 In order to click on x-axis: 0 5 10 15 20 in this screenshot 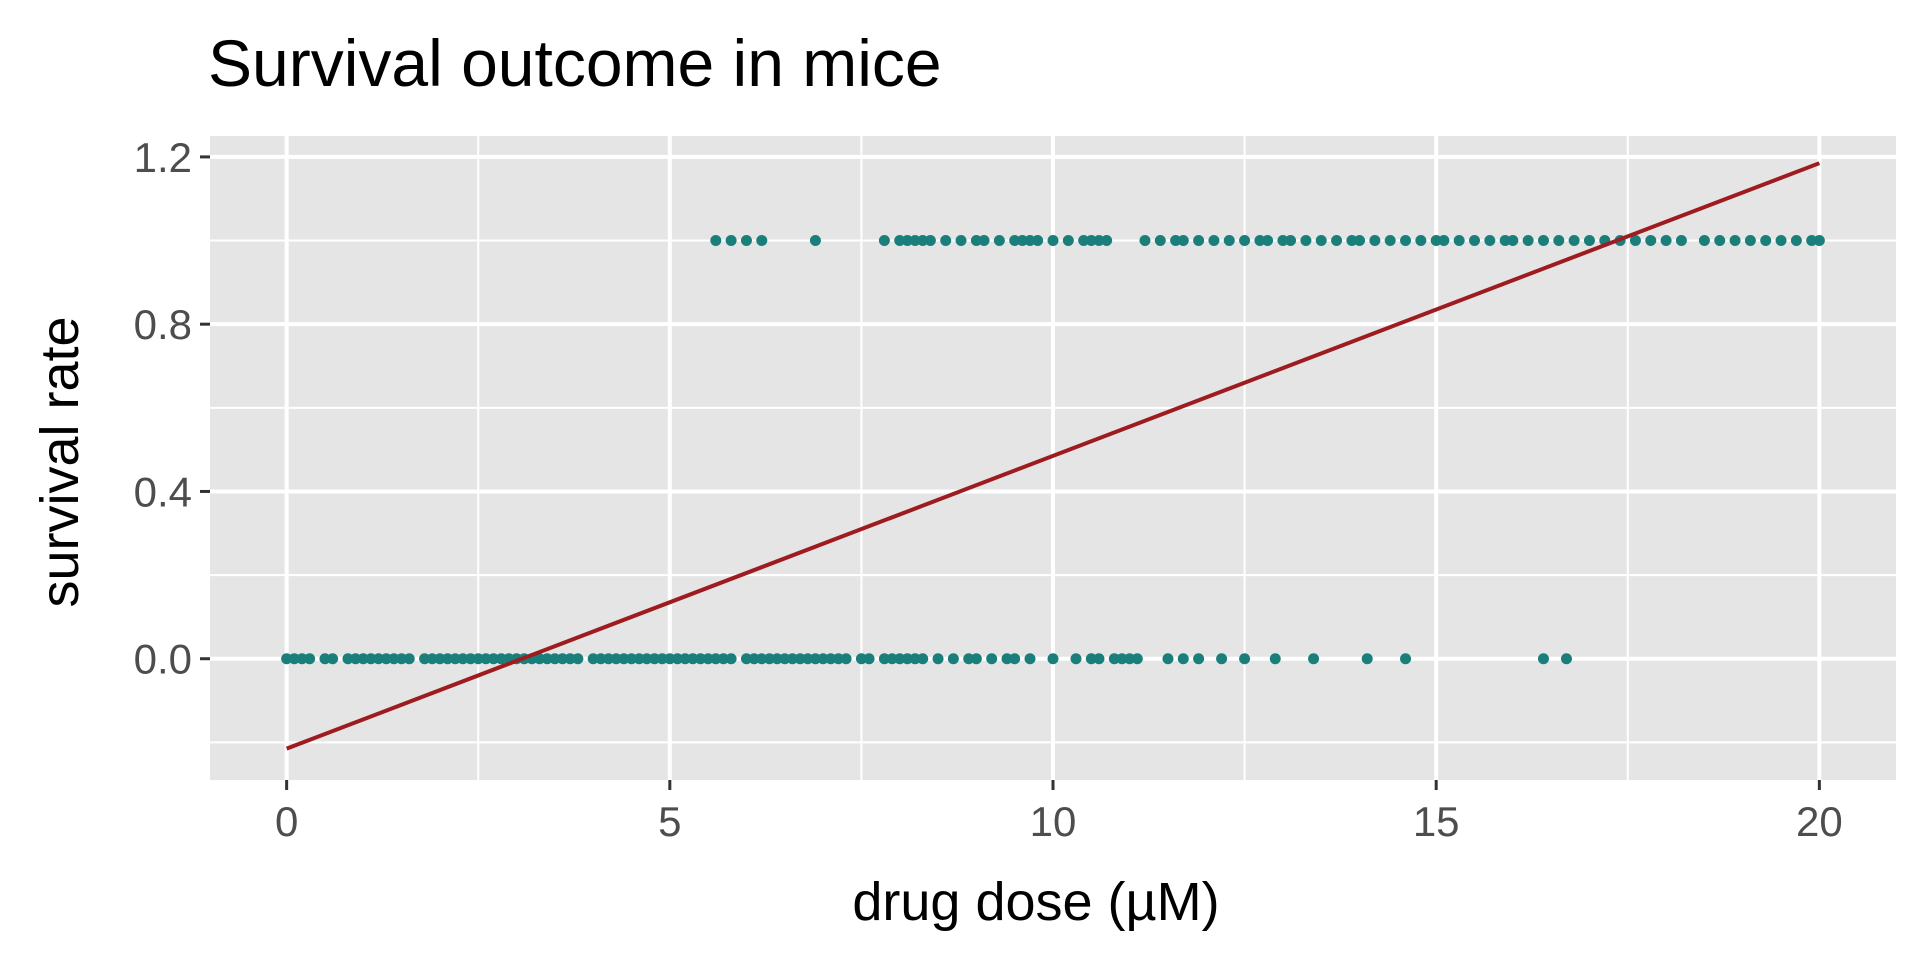, I will do `click(1059, 812)`.